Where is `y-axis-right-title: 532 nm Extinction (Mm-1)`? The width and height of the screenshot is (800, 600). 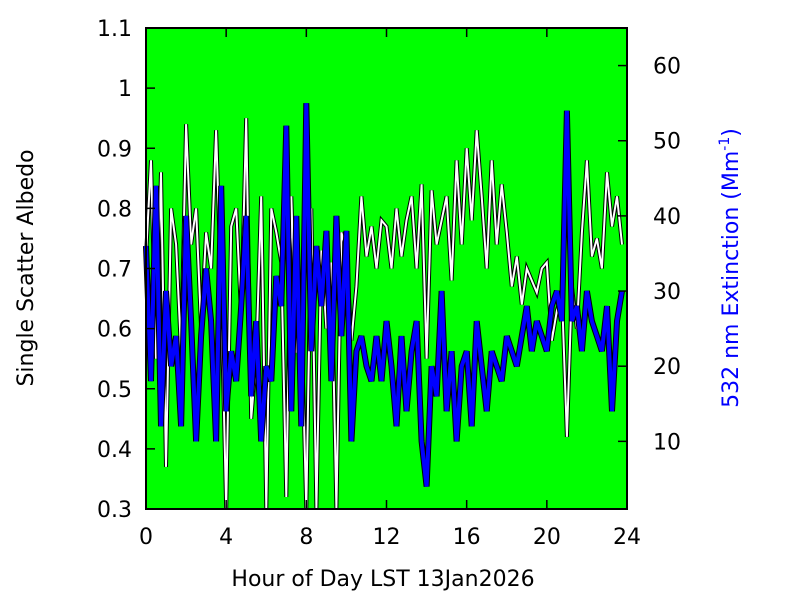 y-axis-right-title: 532 nm Extinction (Mm-1) is located at coordinates (730, 268).